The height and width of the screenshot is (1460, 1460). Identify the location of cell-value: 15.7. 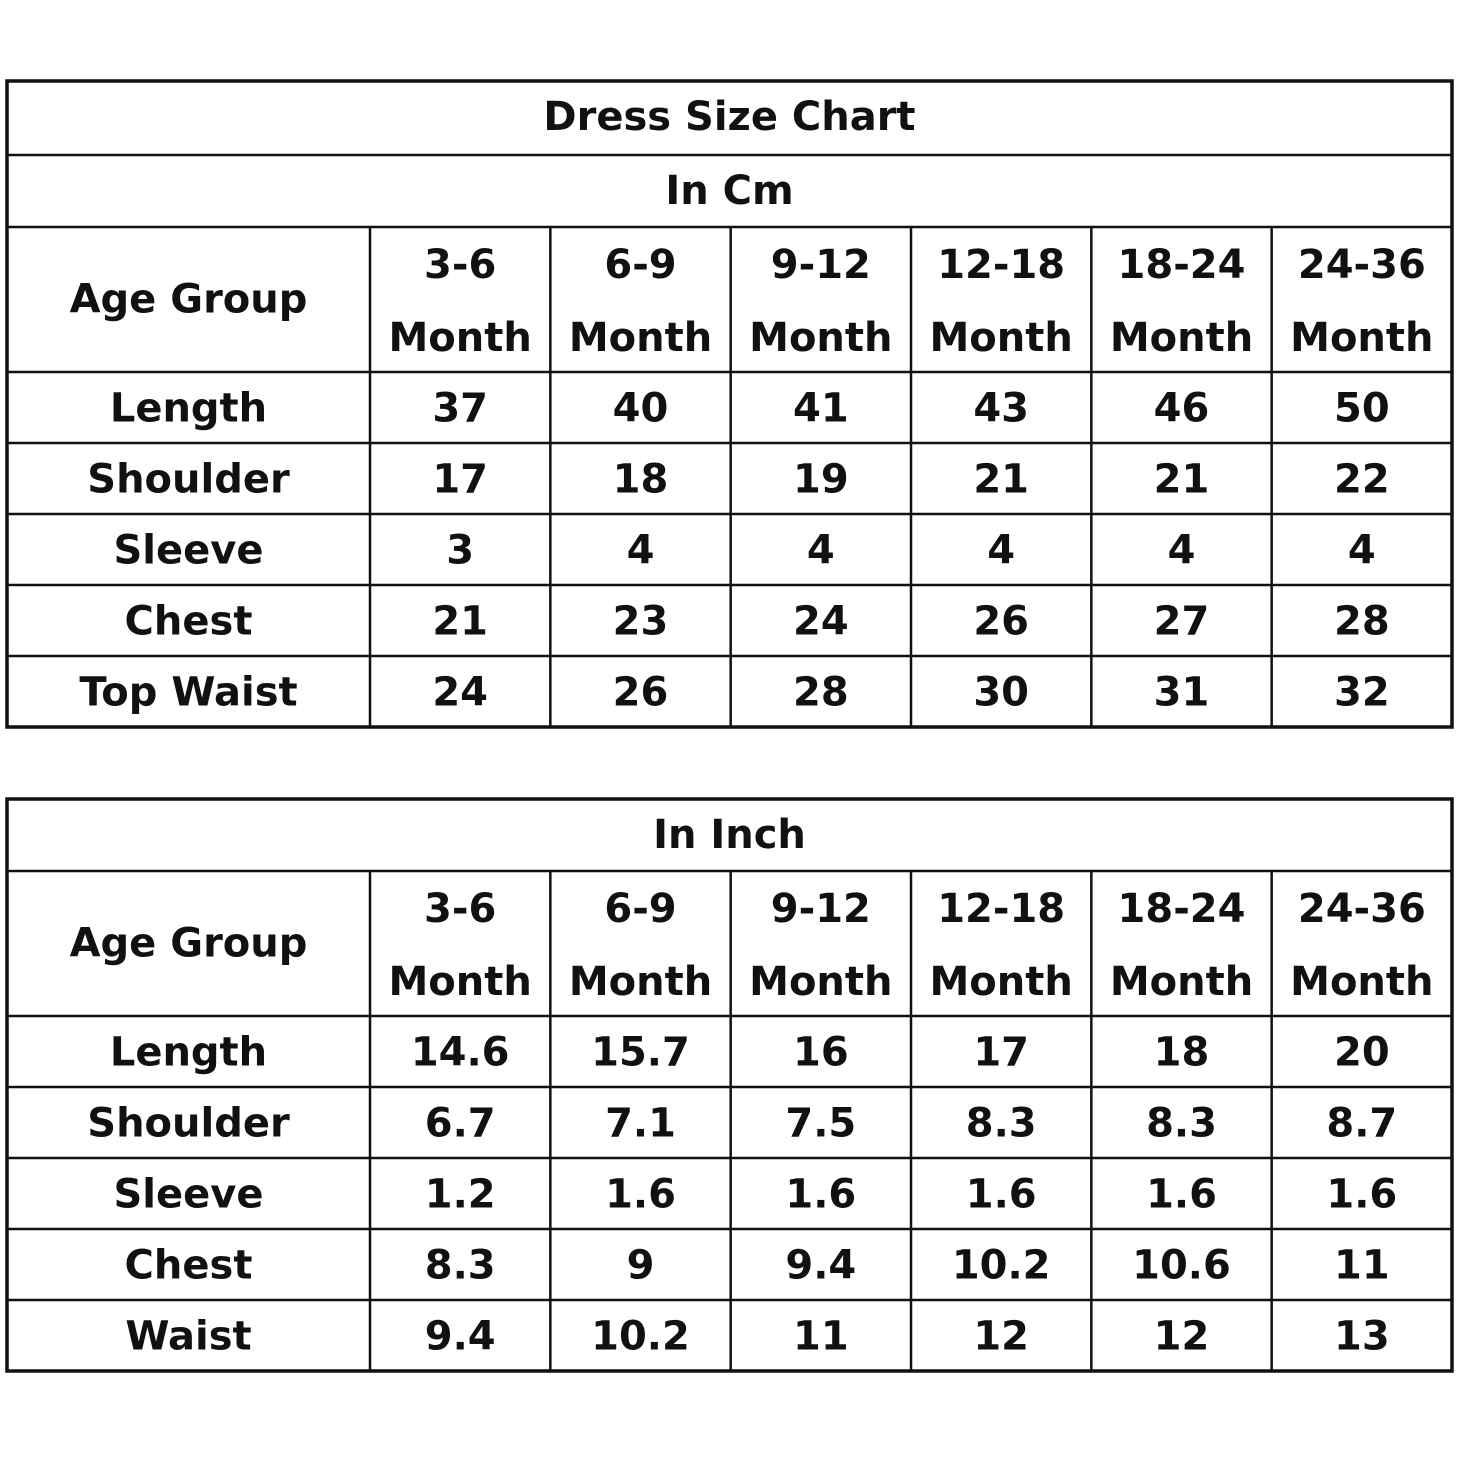
(640, 1053).